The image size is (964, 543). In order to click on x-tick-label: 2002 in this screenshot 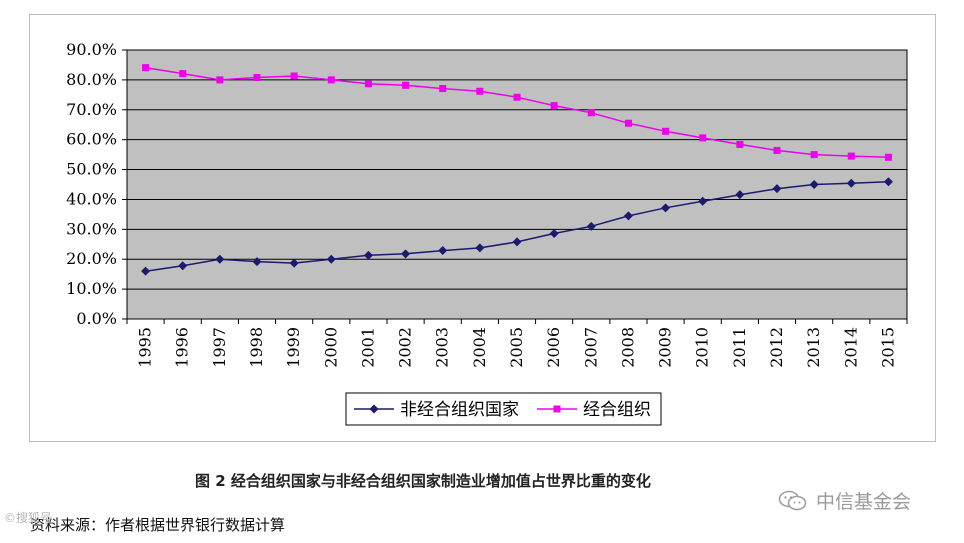, I will do `click(405, 347)`.